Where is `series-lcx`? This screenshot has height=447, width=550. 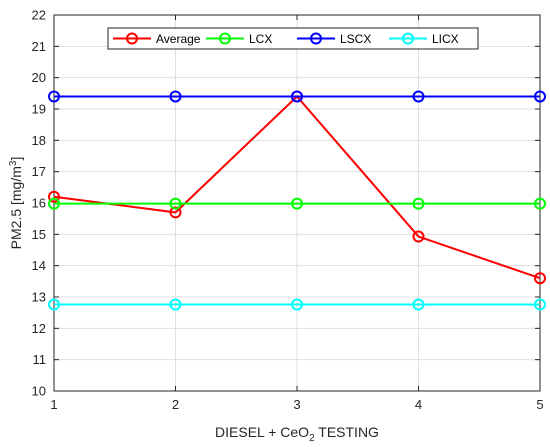 series-lcx is located at coordinates (297, 203).